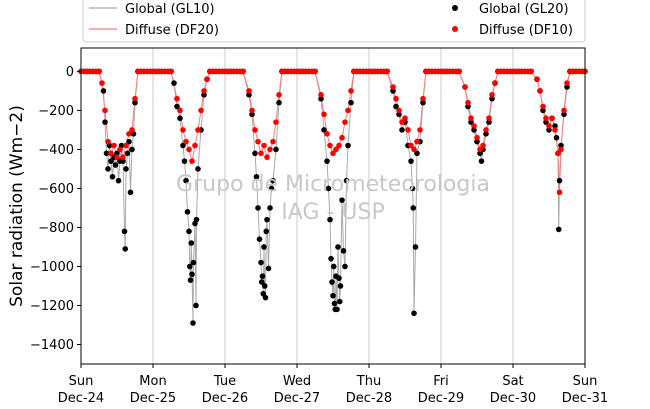 This screenshot has height=409, width=650. I want to click on legend-label-global-gl20: Global (GL20), so click(524, 9).